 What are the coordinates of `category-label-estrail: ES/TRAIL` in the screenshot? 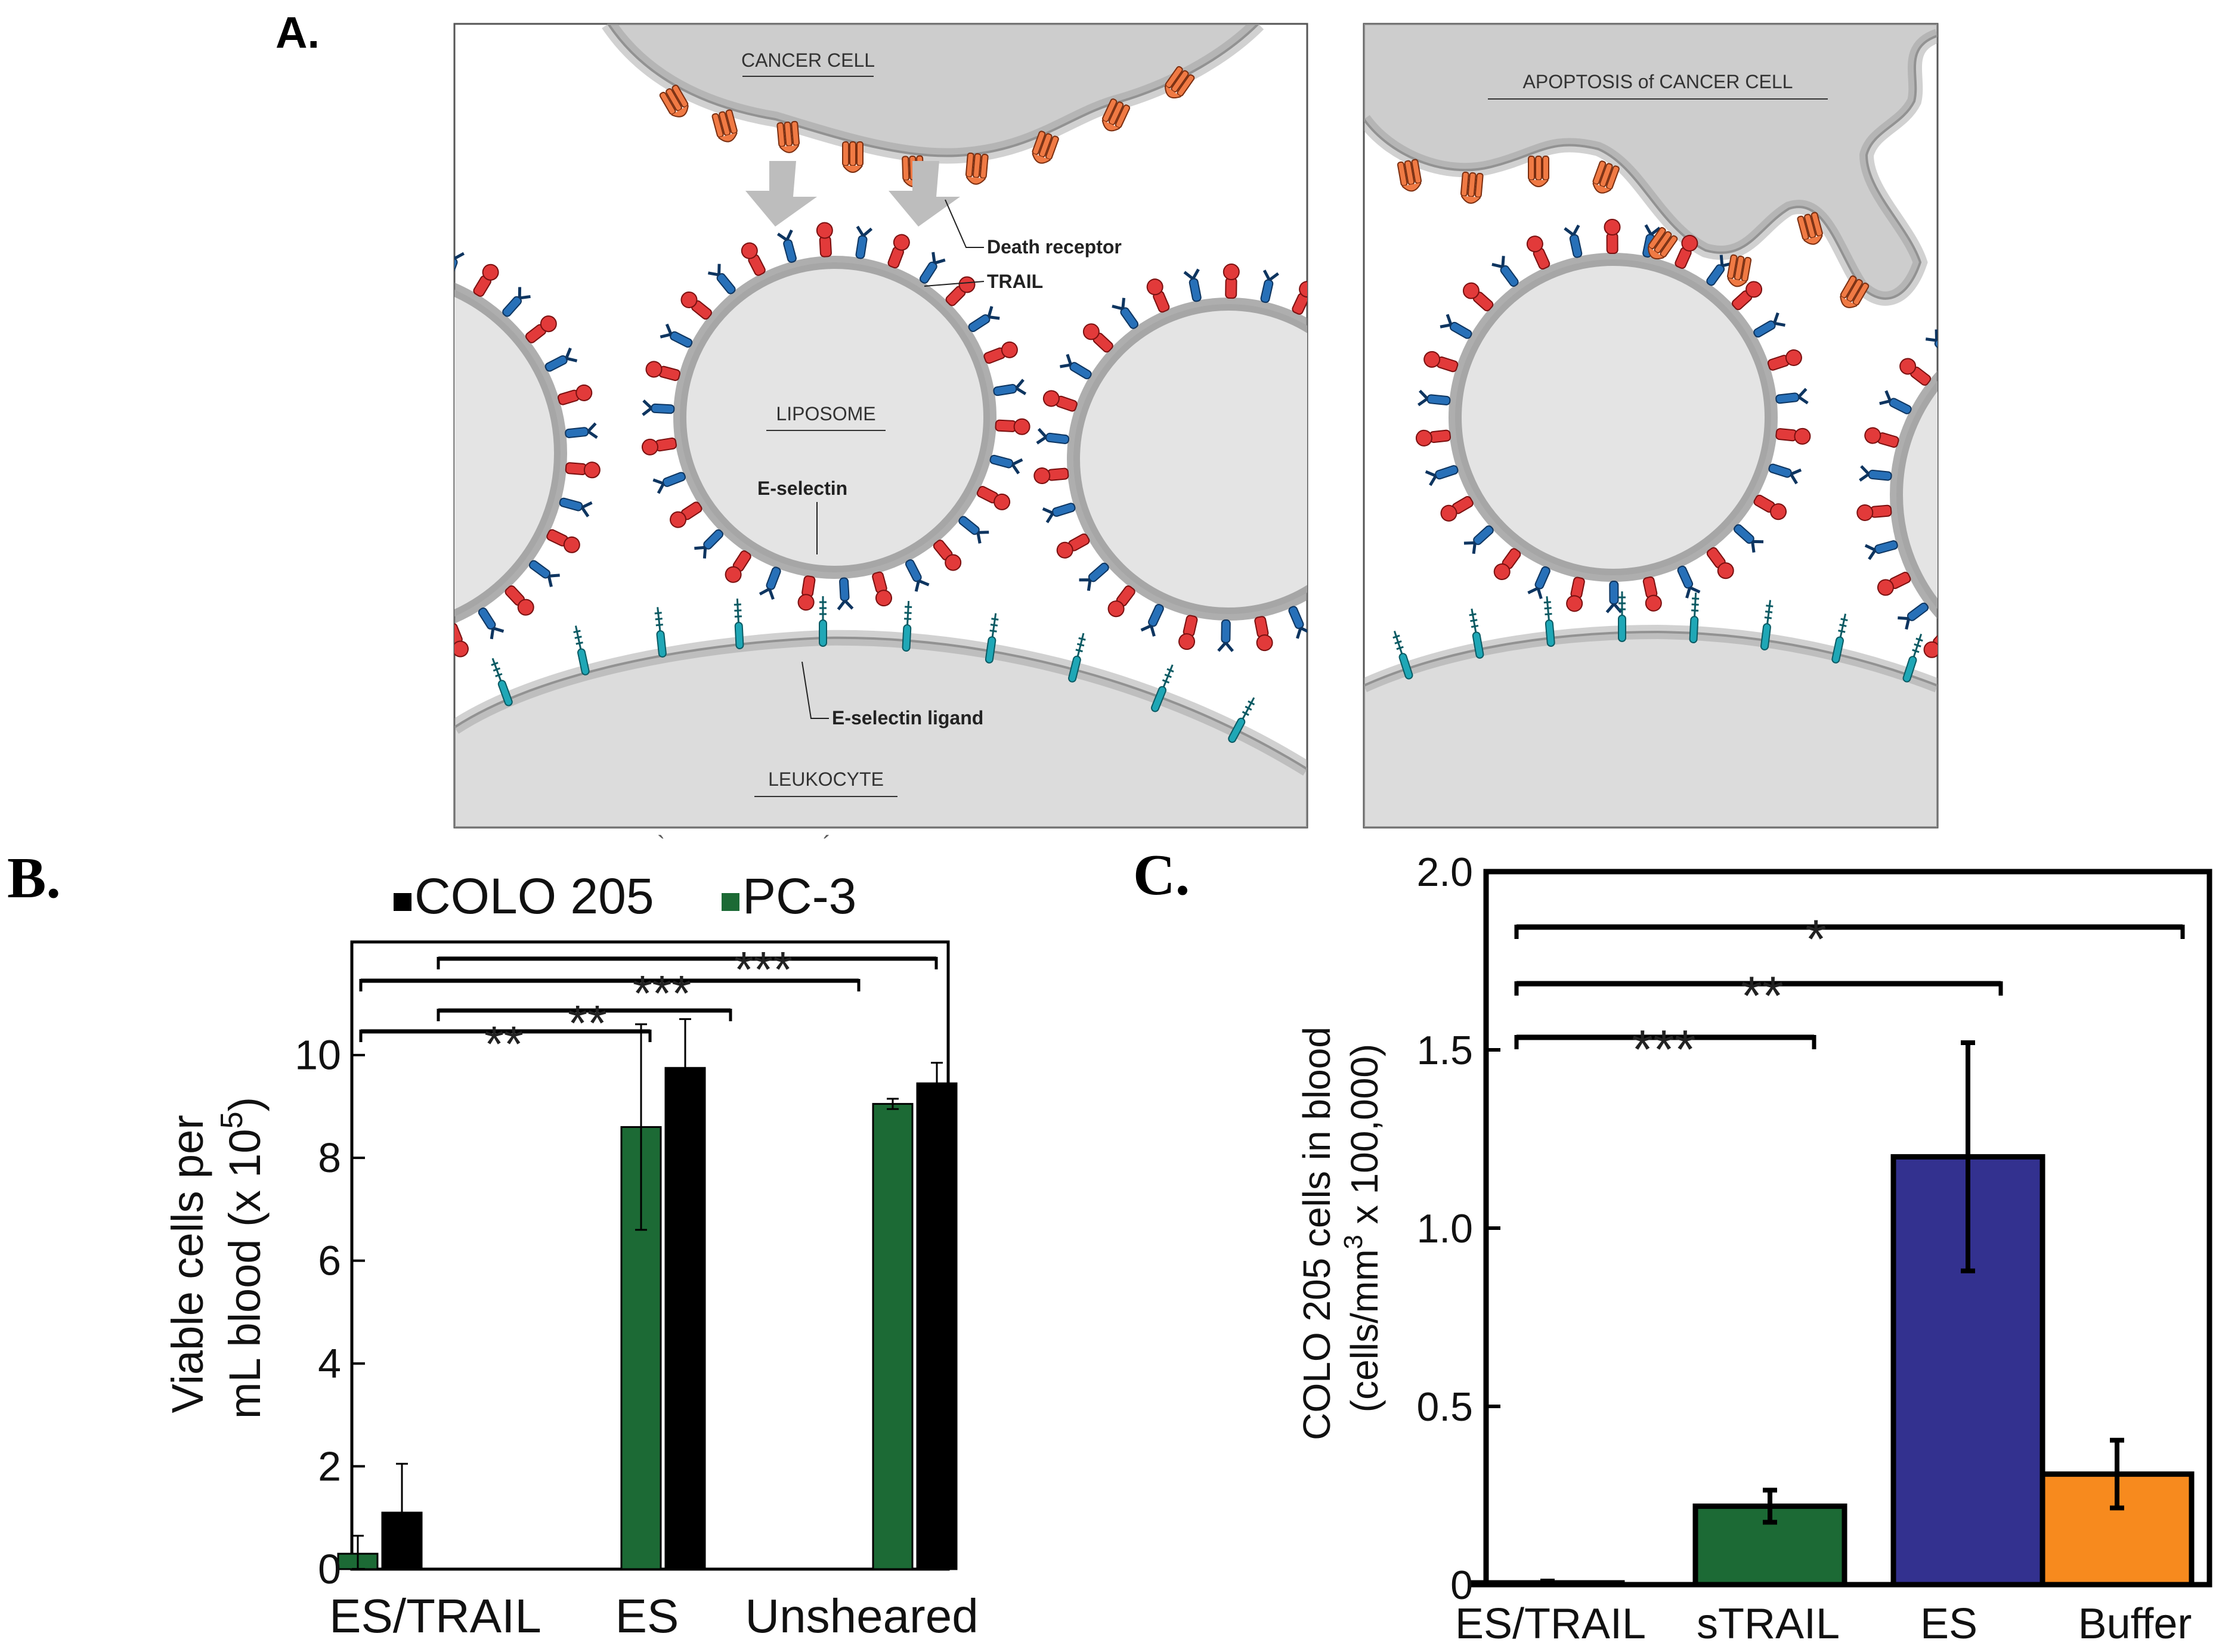 It's located at (1550, 1624).